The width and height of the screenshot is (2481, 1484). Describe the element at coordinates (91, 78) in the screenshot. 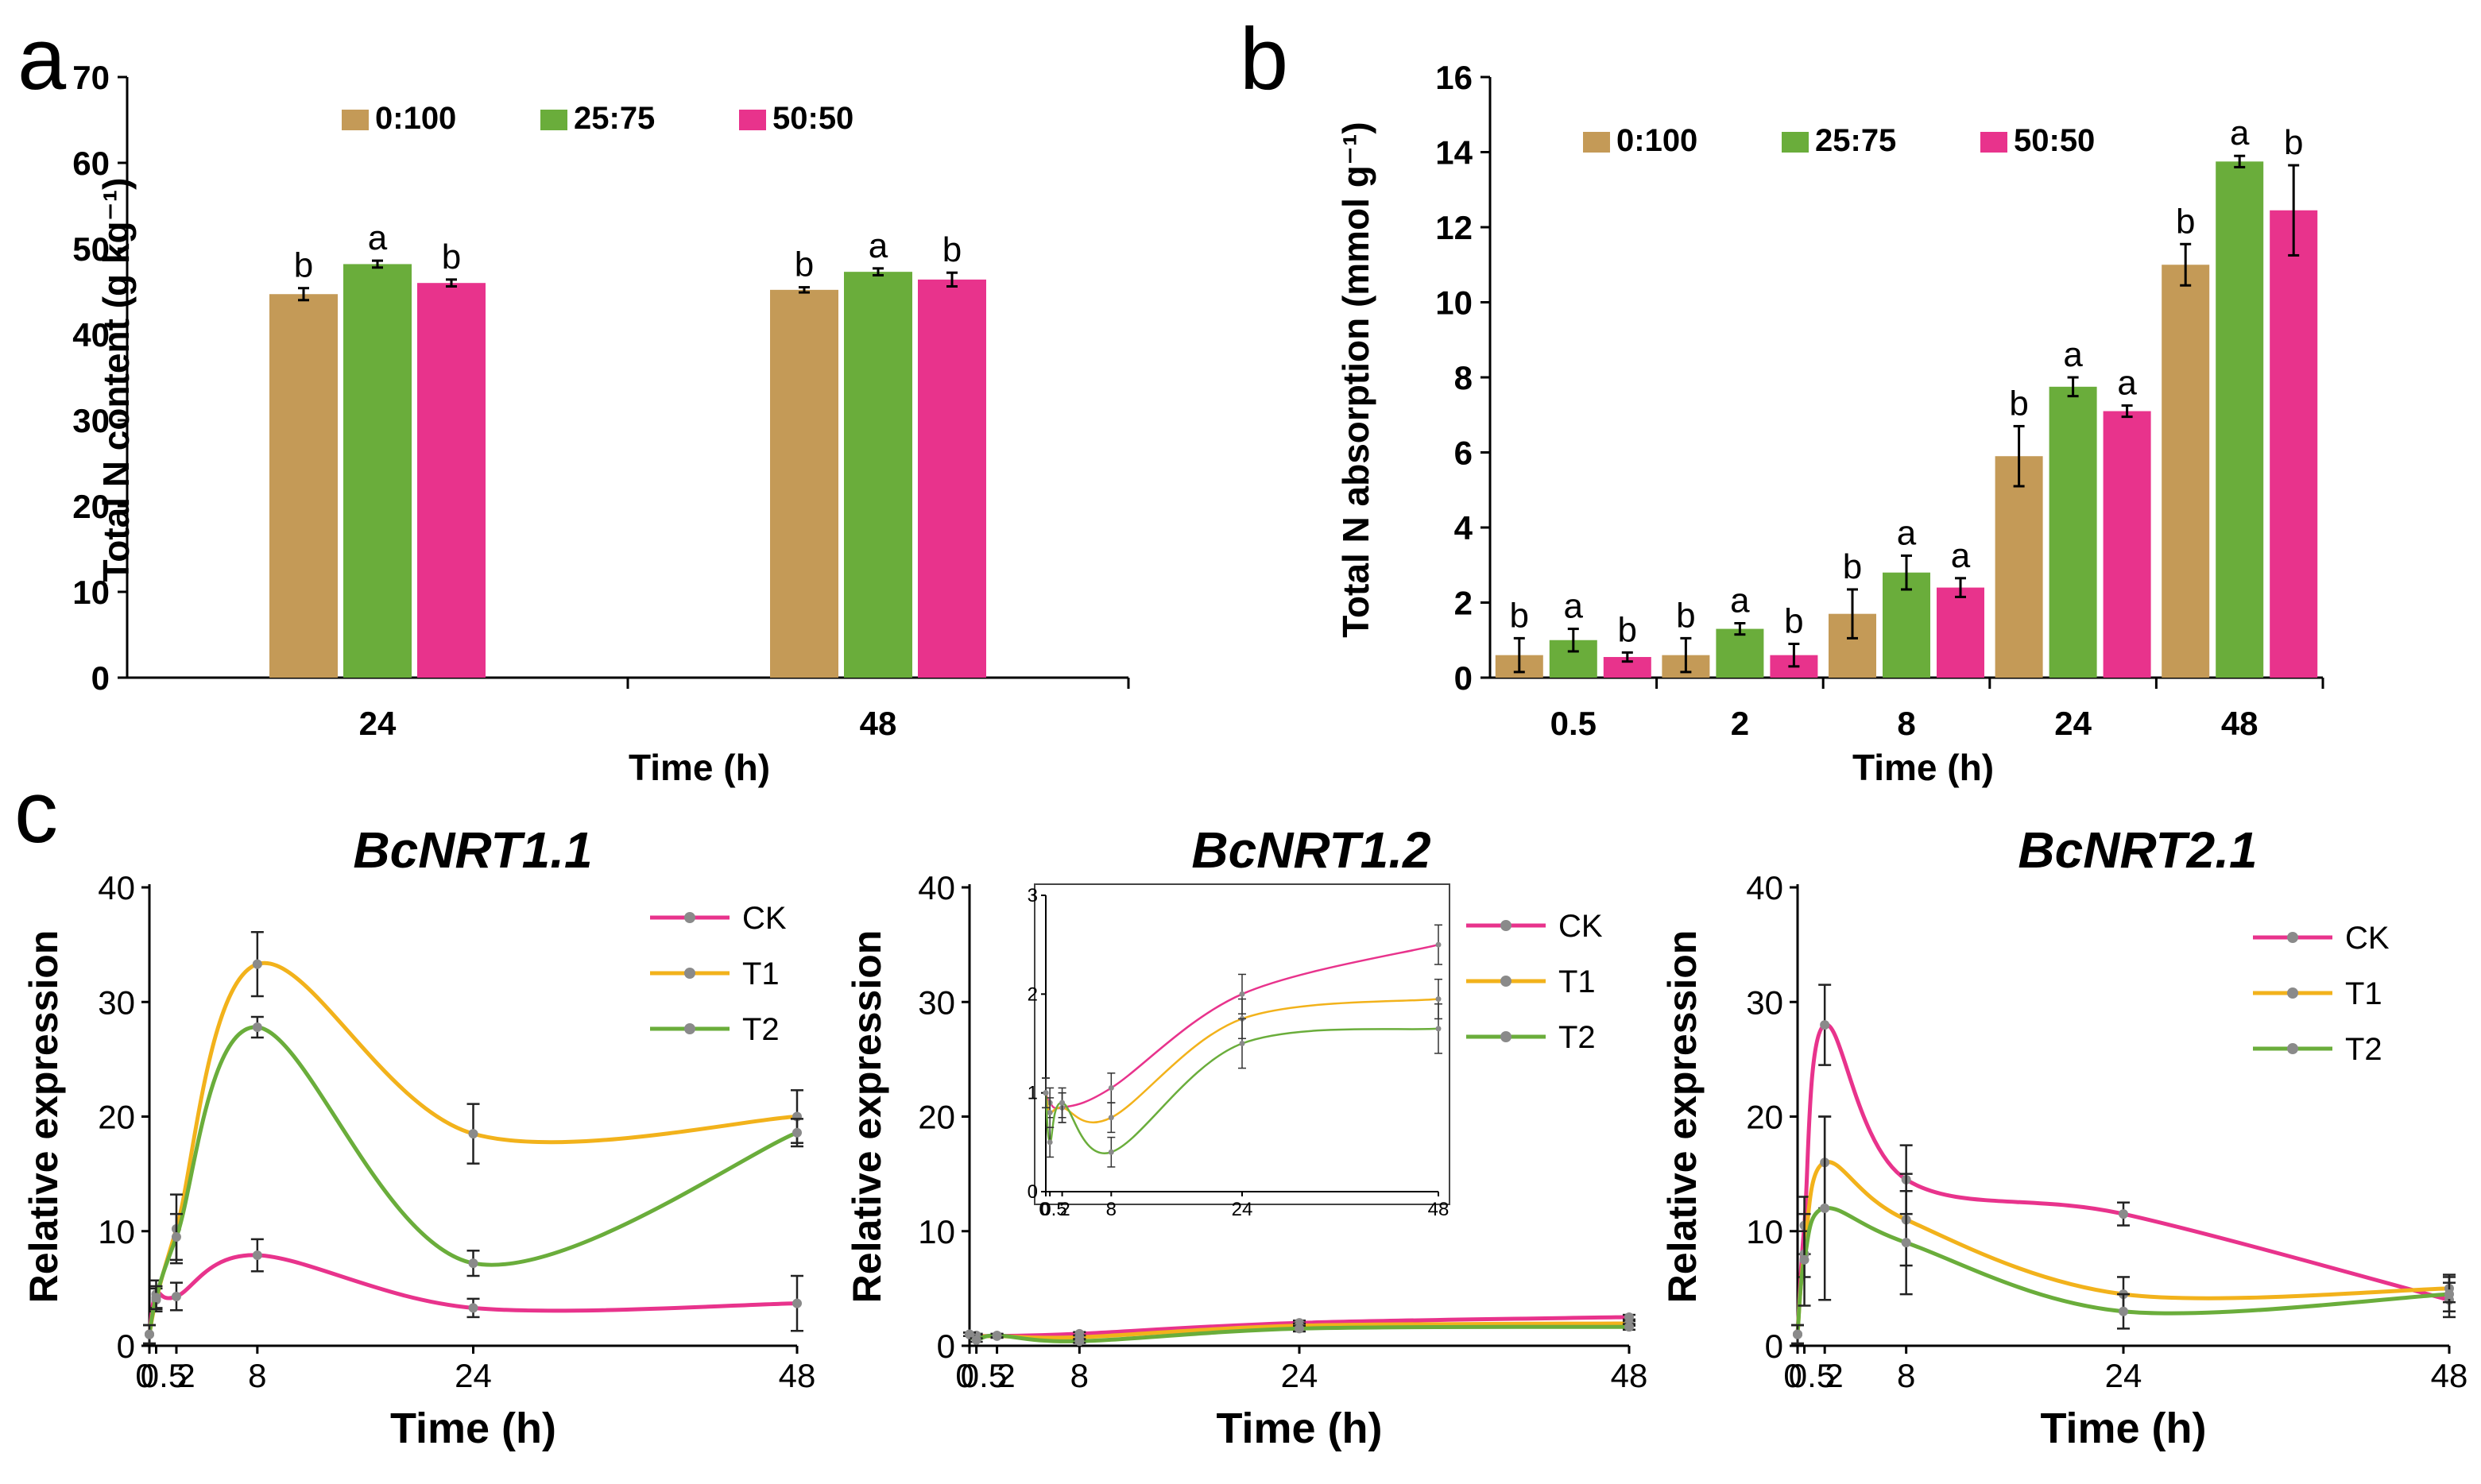

I see `y-tick-label: 70` at that location.